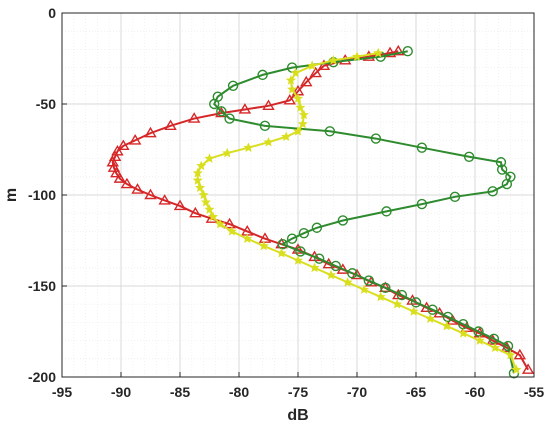 This screenshot has height=432, width=550. What do you see at coordinates (121, 392) in the screenshot?
I see `x-tick-label: -90` at bounding box center [121, 392].